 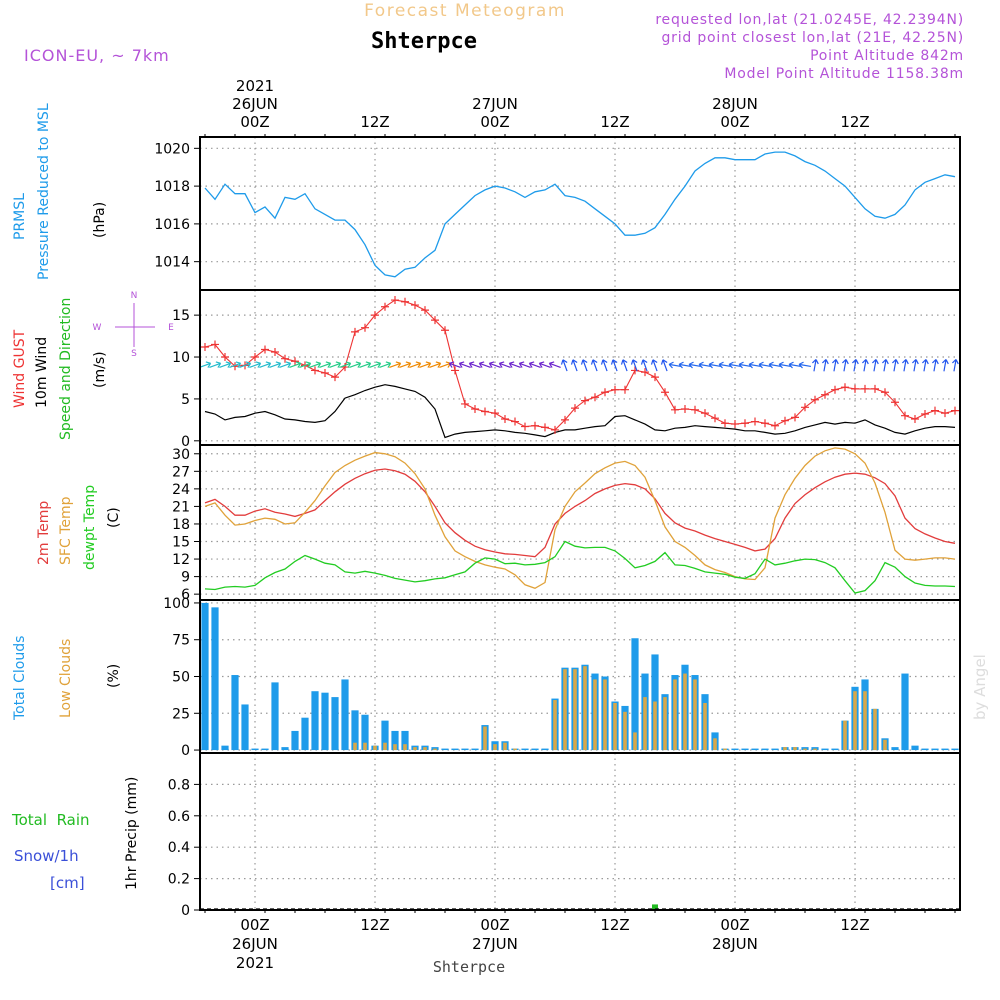 I want to click on gust-label: Wind GUST, so click(x=20, y=368).